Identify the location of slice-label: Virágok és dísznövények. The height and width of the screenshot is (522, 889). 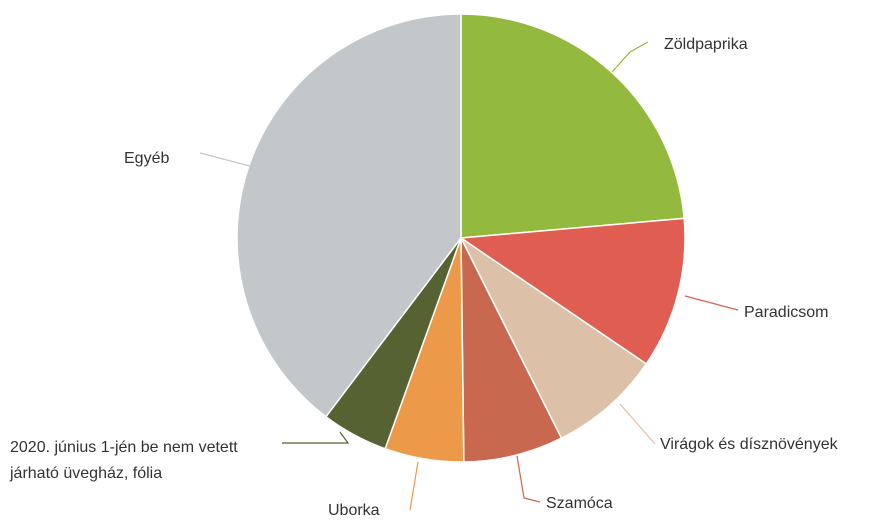
(749, 444).